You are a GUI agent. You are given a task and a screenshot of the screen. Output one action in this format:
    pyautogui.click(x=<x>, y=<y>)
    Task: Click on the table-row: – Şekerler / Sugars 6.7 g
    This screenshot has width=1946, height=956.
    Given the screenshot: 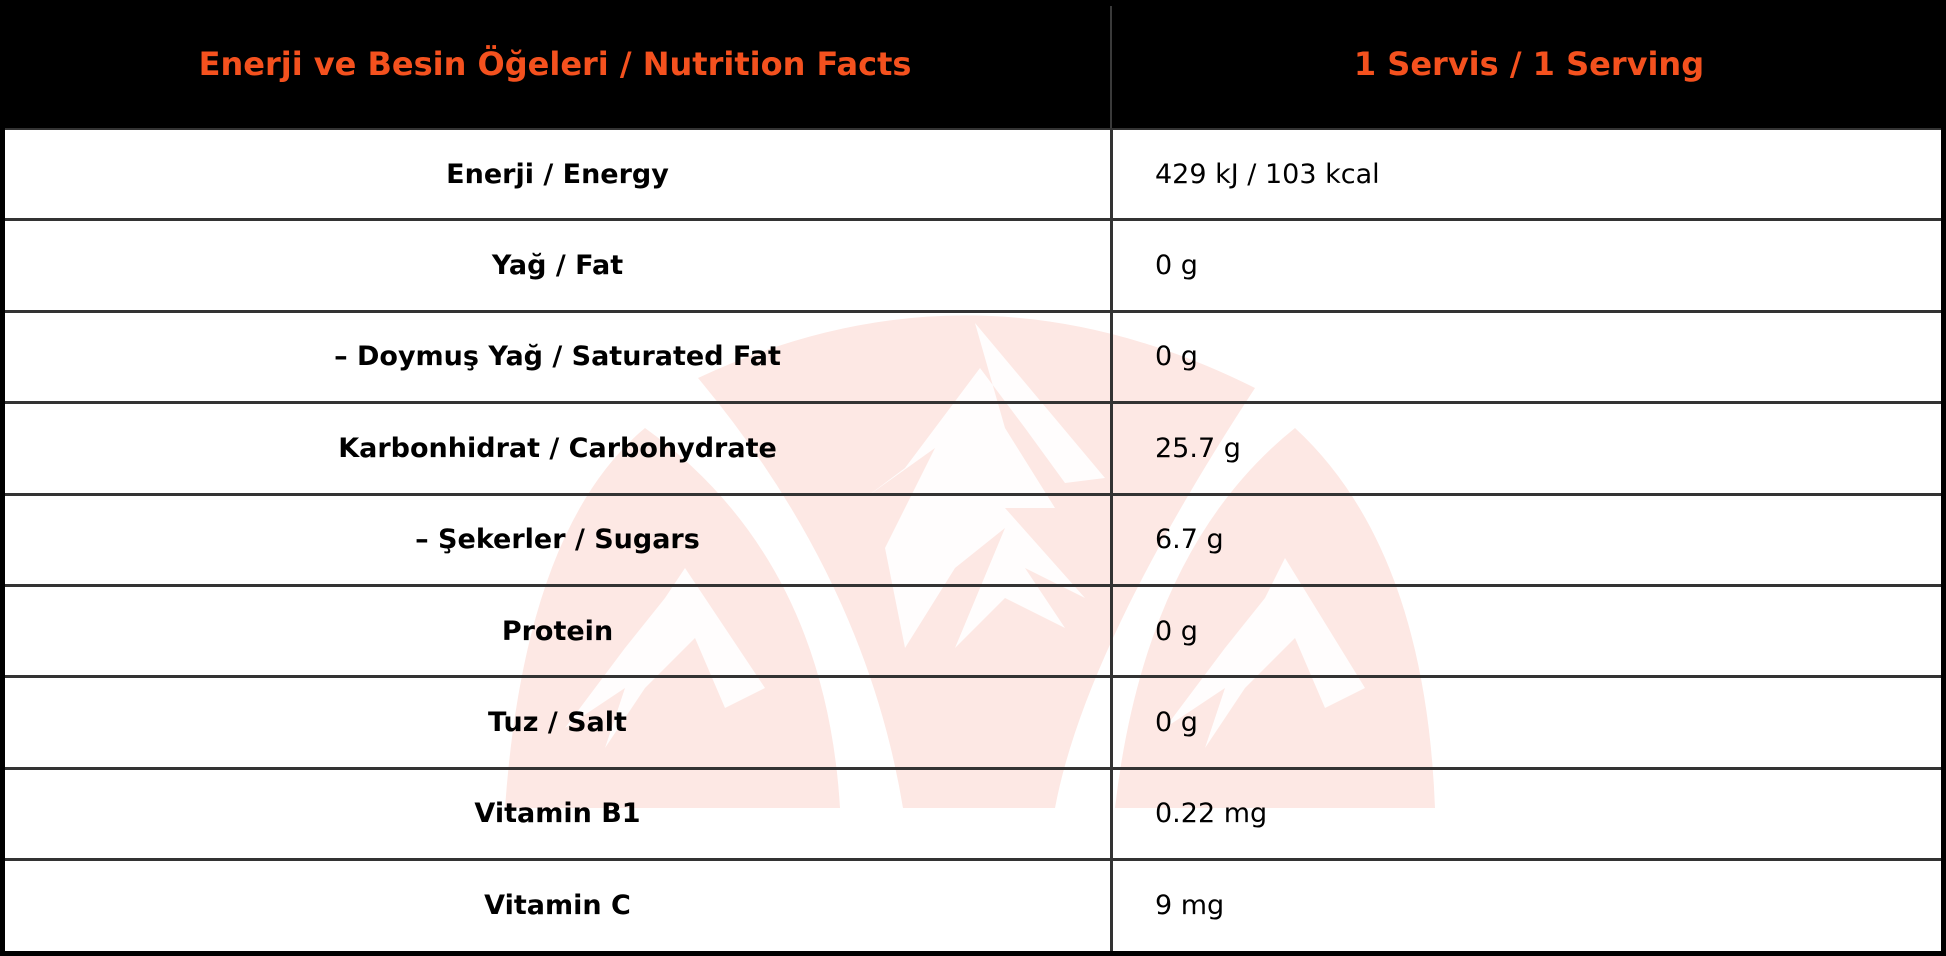 What is the action you would take?
    pyautogui.click(x=973, y=538)
    